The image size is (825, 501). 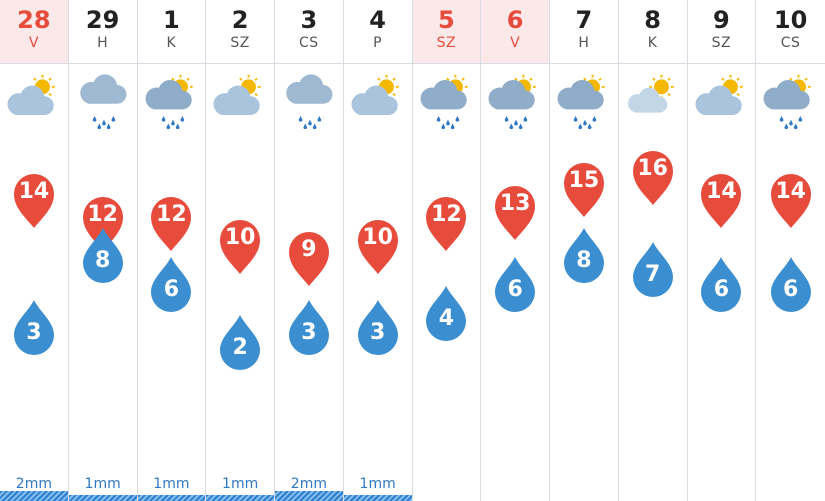 I want to click on day-date: 28, so click(x=34, y=20).